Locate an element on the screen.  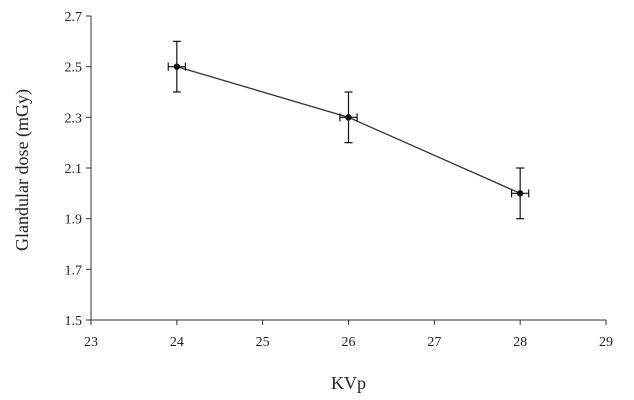
y-ticks: 1.5 1.7 1.9 2.1 2.3 2.5 2.7 is located at coordinates (78, 169).